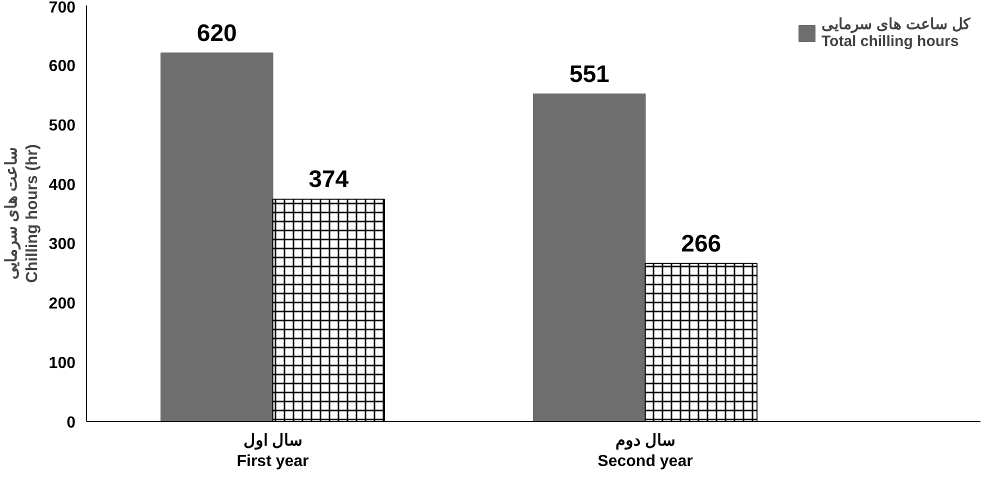 The height and width of the screenshot is (477, 989). What do you see at coordinates (216, 34) in the screenshot?
I see `data-label: 620` at bounding box center [216, 34].